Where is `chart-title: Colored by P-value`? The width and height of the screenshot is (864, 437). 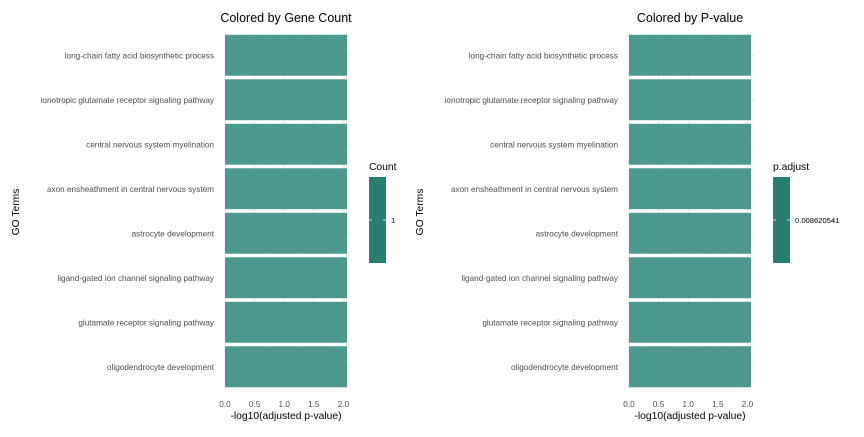
chart-title: Colored by P-value is located at coordinates (690, 18).